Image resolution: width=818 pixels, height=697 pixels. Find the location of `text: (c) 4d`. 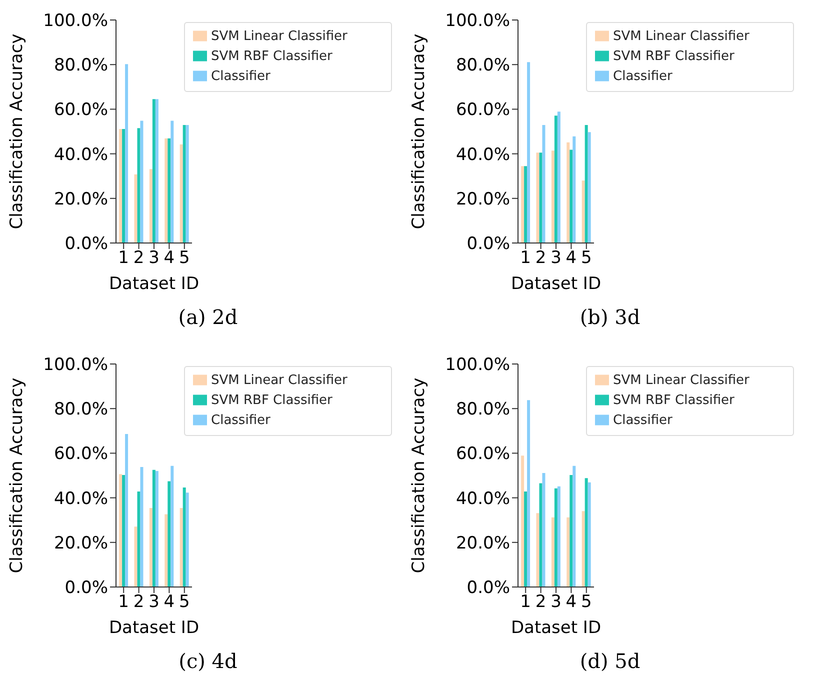

text: (c) 4d is located at coordinates (208, 661).